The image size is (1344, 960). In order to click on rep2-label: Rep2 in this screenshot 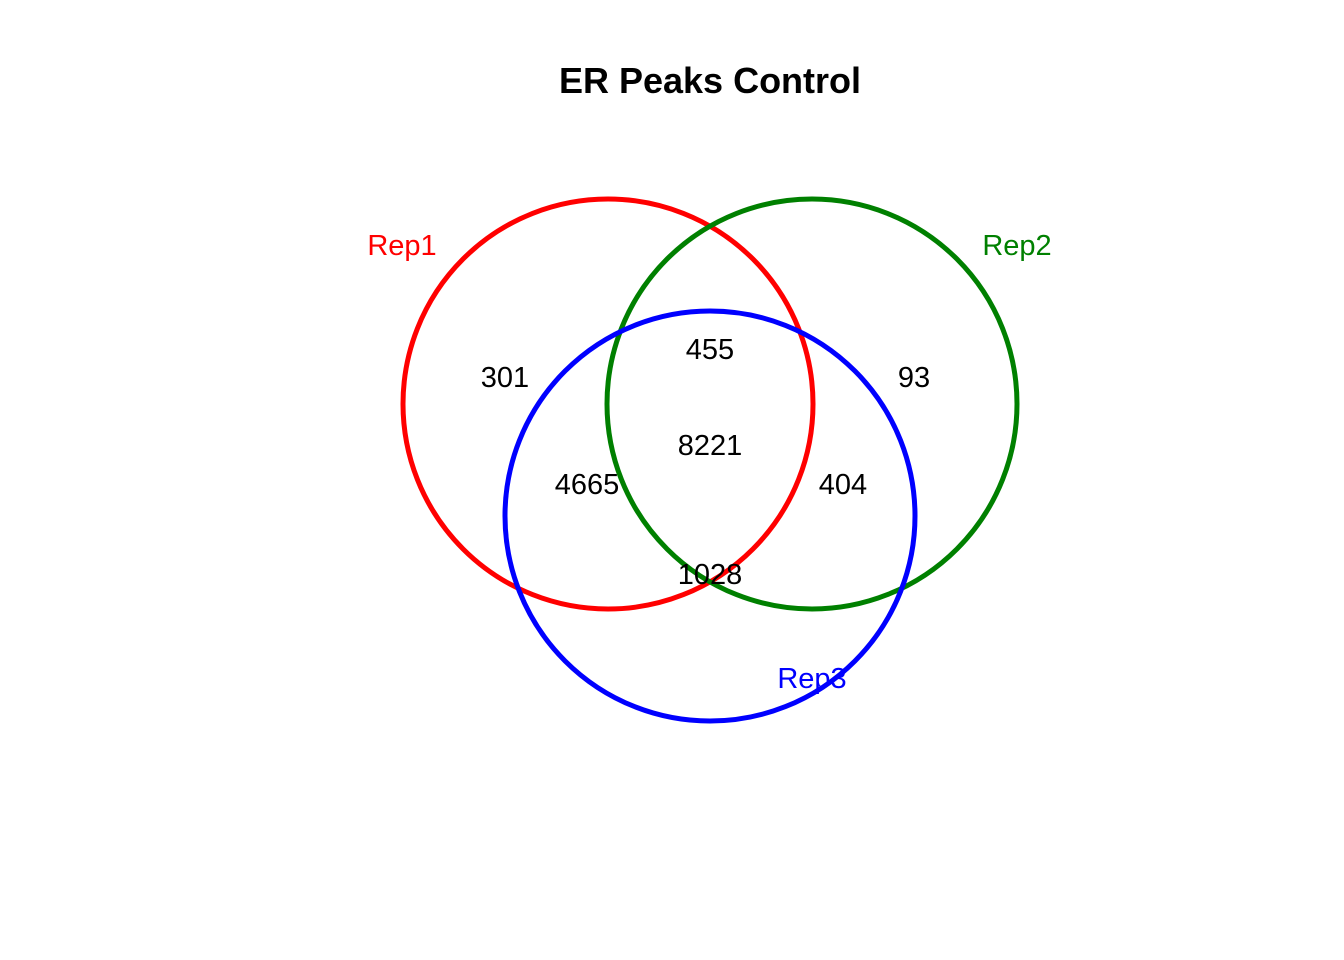, I will do `click(1016, 246)`.